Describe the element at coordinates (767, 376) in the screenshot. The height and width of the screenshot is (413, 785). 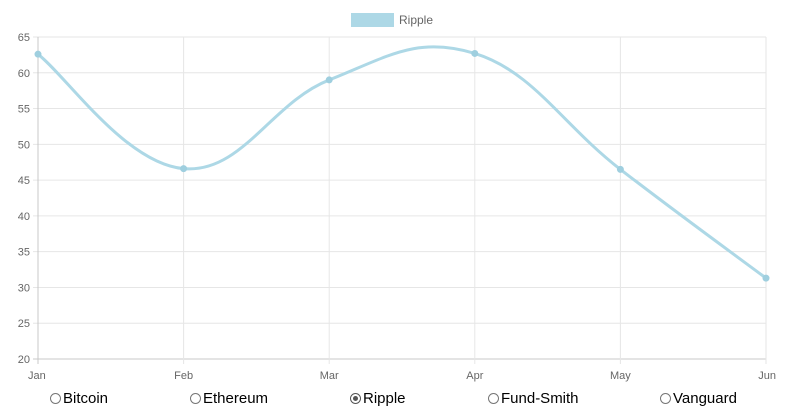
I see `x-tick-label: Jun` at that location.